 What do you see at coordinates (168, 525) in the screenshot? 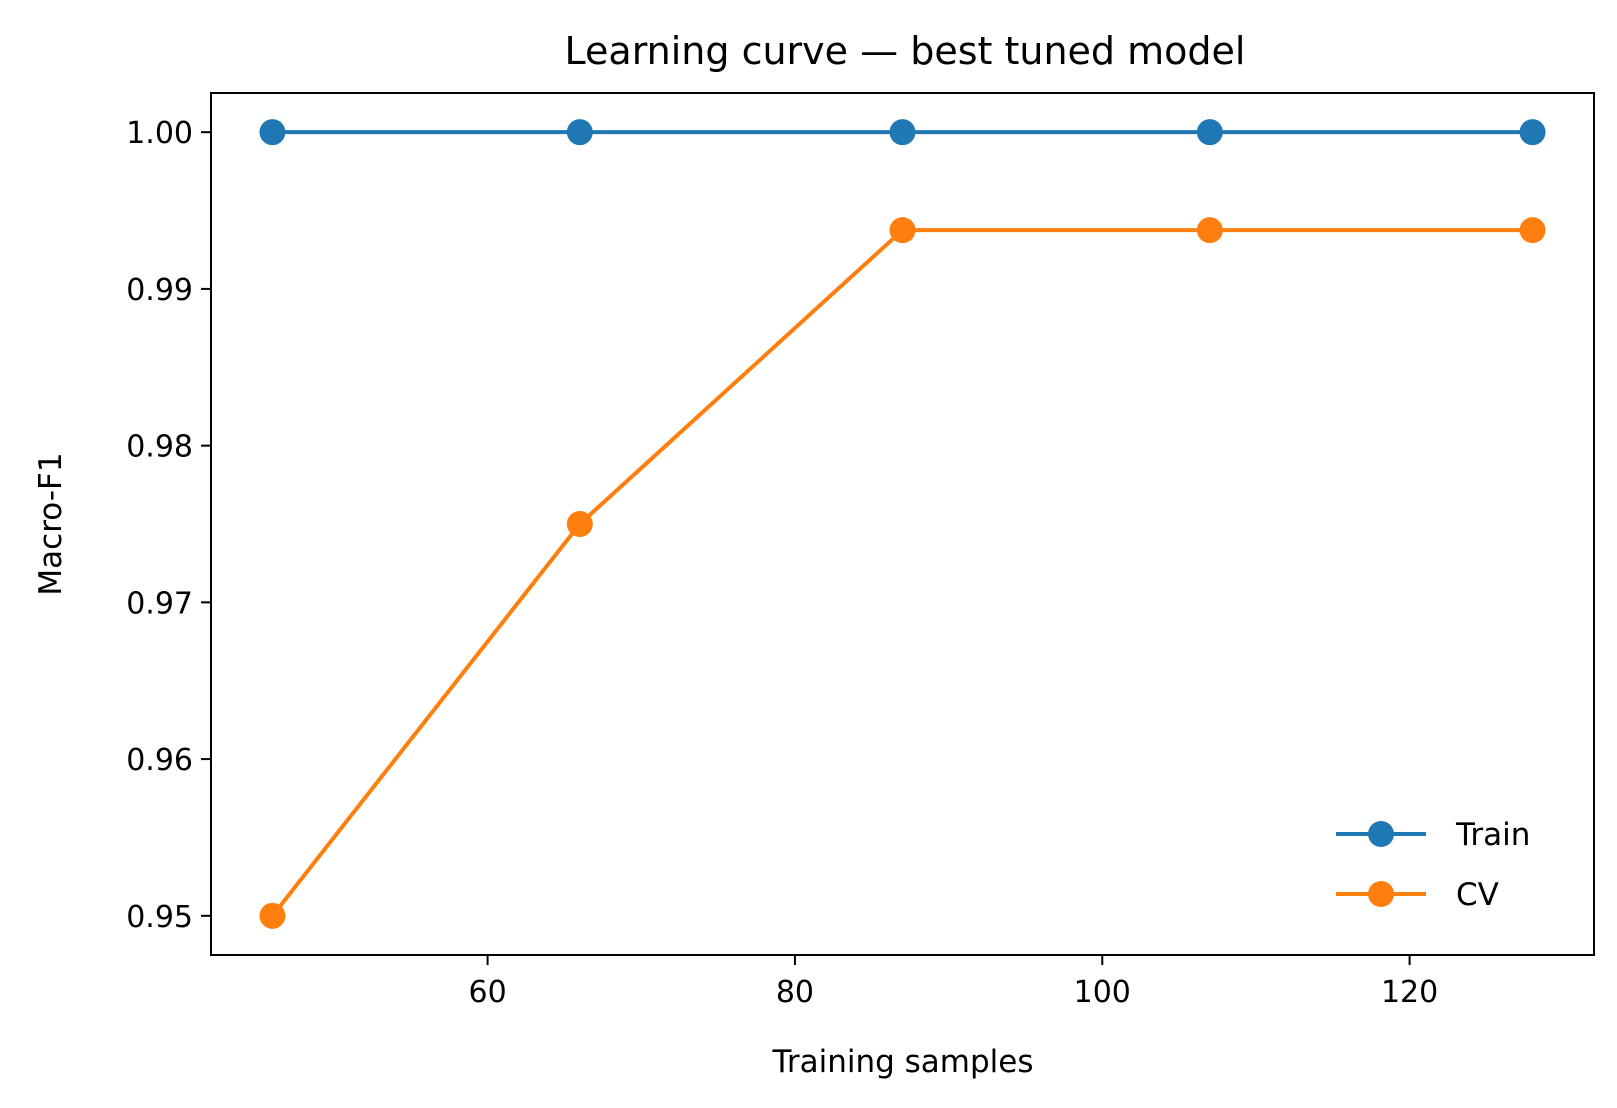
I see `y-axis-ticks: 0.95 0.96 0.97 0.98 0.99 1.00` at bounding box center [168, 525].